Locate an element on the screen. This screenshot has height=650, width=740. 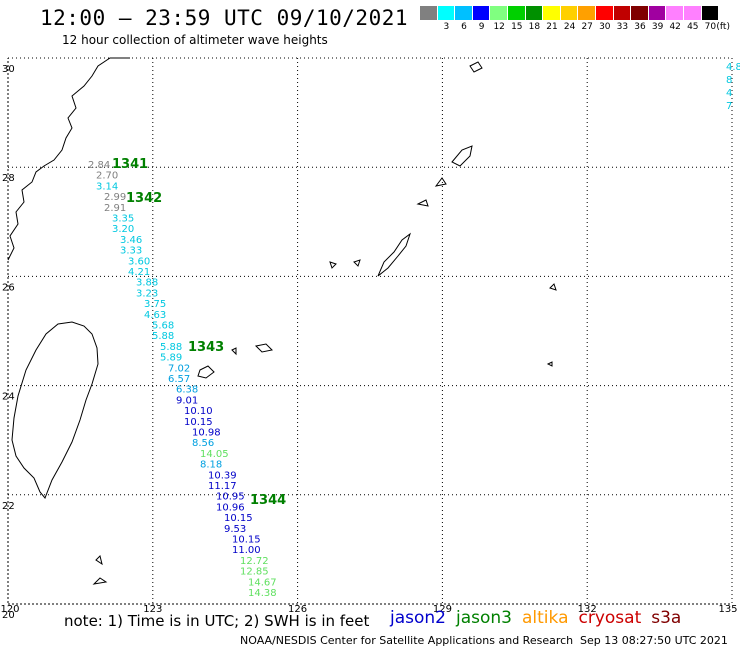
legend-label: 36 is located at coordinates (640, 27).